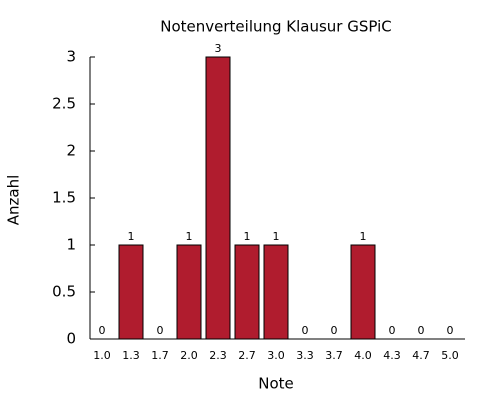 The height and width of the screenshot is (400, 499). What do you see at coordinates (14, 200) in the screenshot?
I see `y-axis-label: Anzahl` at bounding box center [14, 200].